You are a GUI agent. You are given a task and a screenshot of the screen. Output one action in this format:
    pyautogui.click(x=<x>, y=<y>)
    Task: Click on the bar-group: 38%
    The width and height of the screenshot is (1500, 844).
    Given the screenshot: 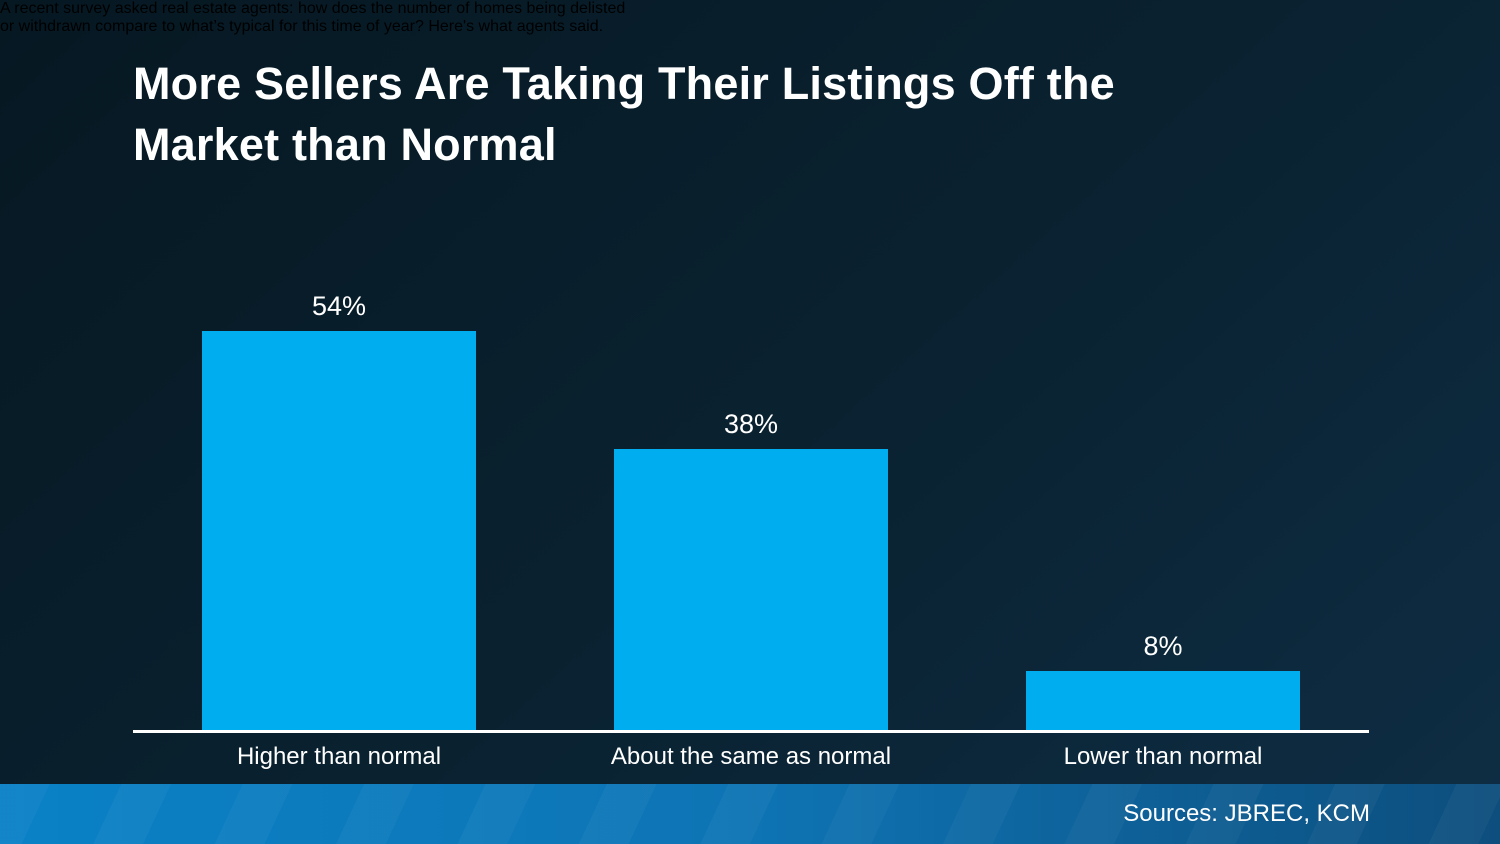 What is the action you would take?
    pyautogui.click(x=751, y=500)
    